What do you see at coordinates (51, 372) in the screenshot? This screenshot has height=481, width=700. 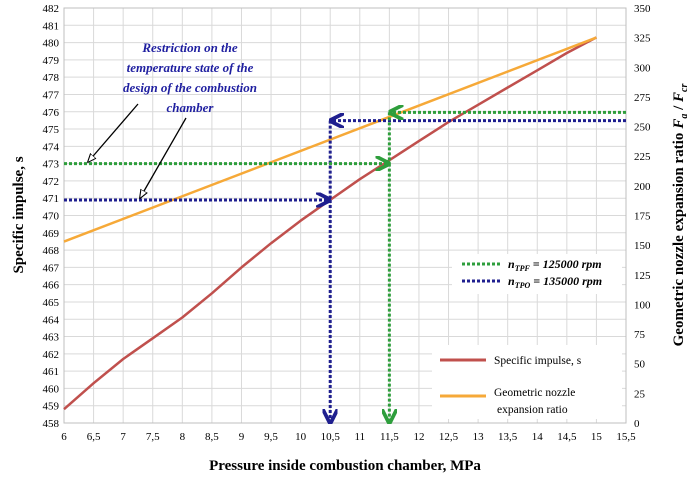 I see `y-tick-label: 461` at bounding box center [51, 372].